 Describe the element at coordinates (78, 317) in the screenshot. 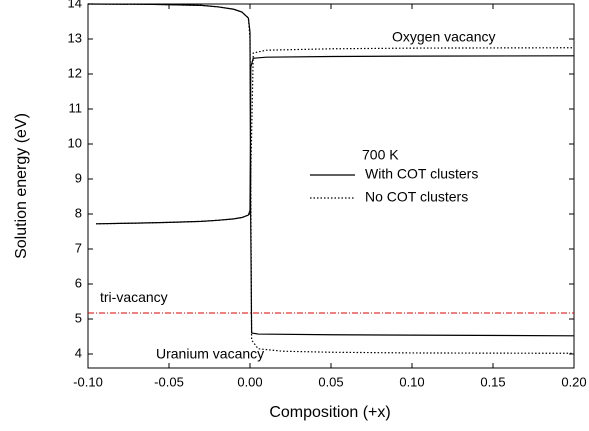

I see `y-tick-label: 5` at that location.